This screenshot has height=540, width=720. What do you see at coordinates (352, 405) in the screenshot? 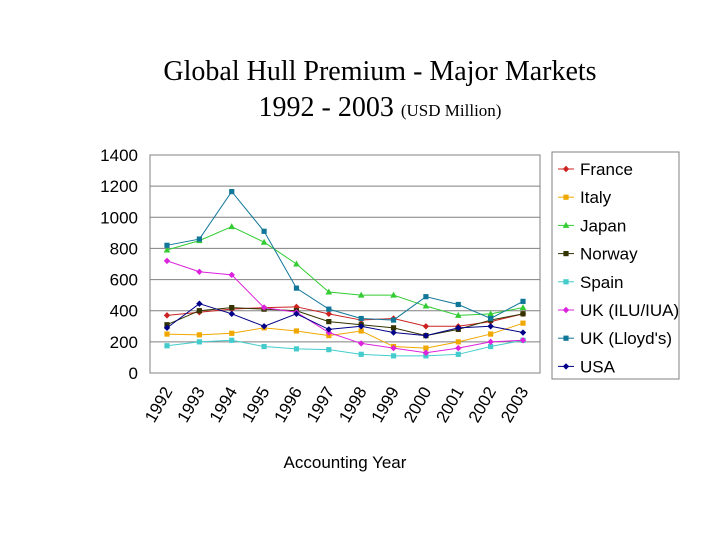
I see `x-tick-label: 1998` at bounding box center [352, 405].